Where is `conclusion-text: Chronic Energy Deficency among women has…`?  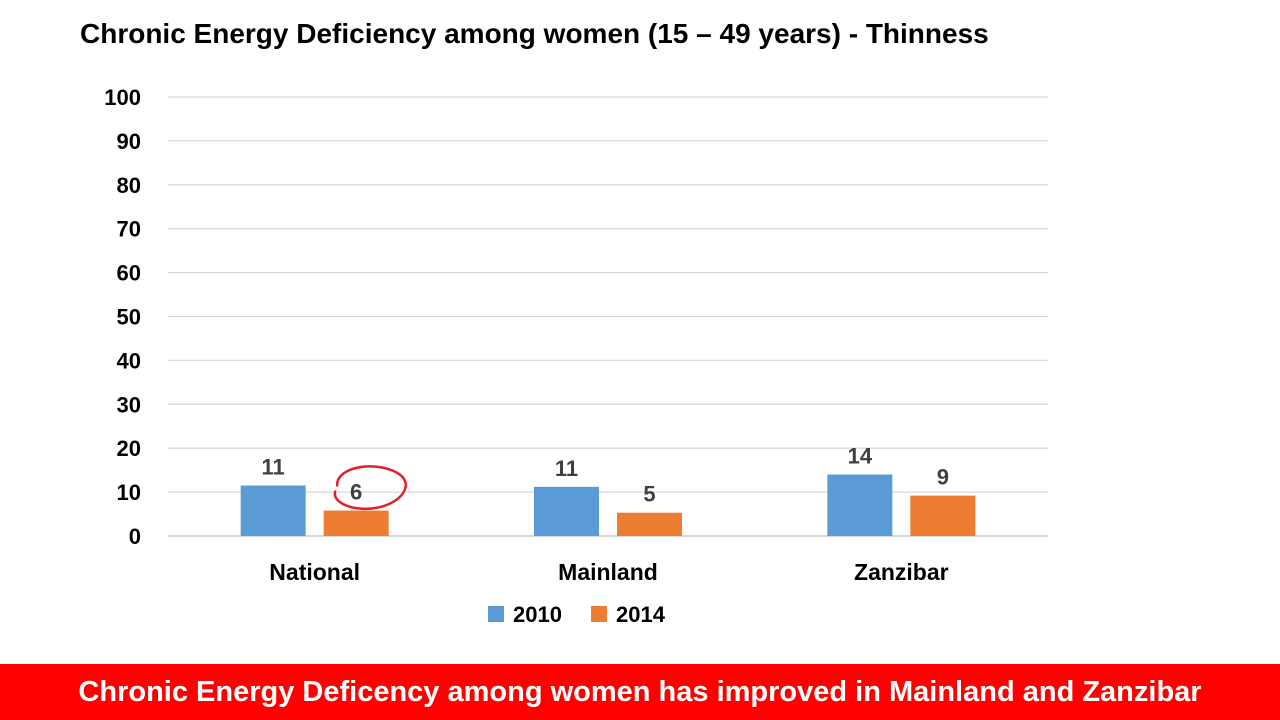
conclusion-text: Chronic Energy Deficency among women has… is located at coordinates (640, 691).